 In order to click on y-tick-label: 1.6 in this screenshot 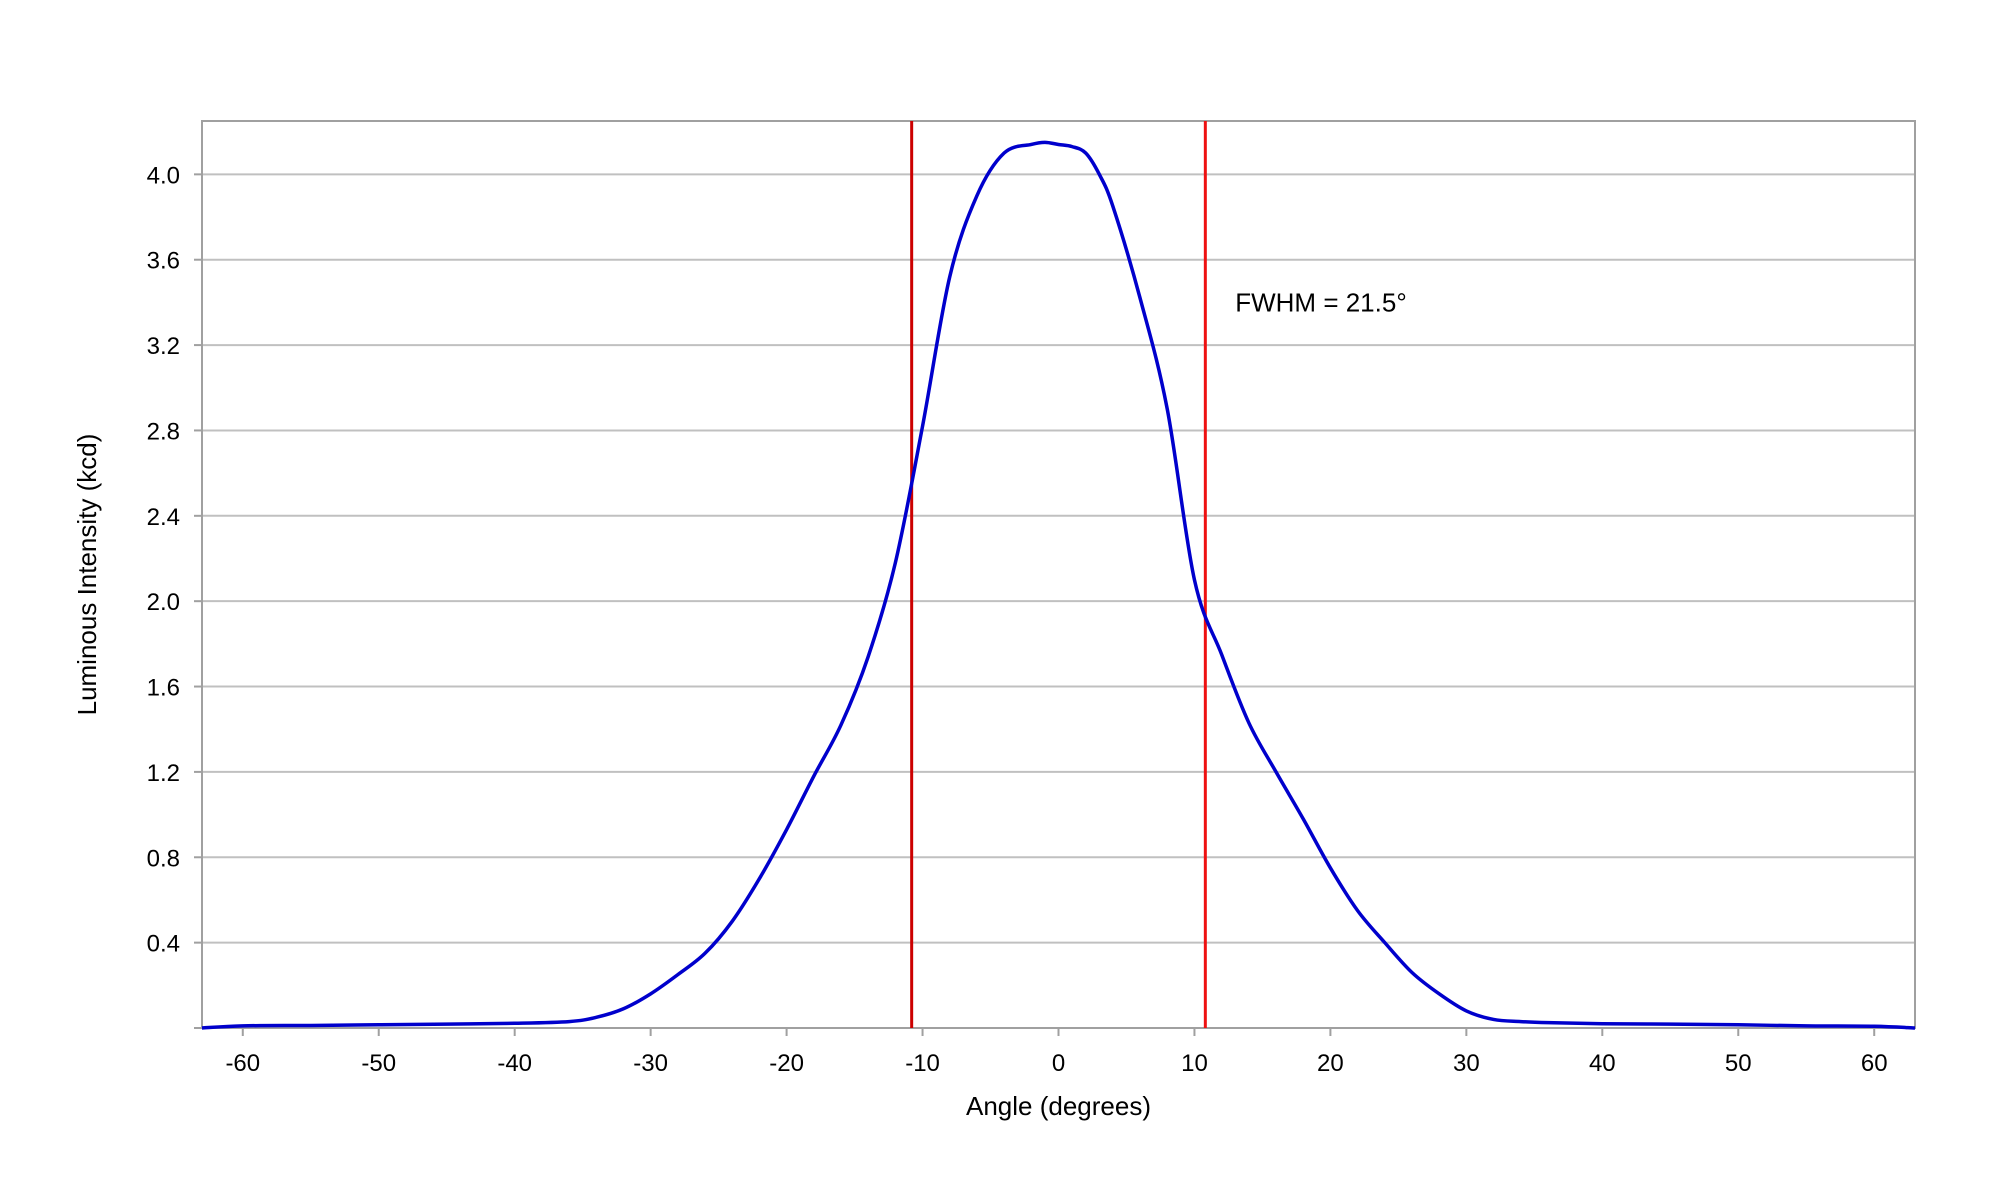, I will do `click(163, 688)`.